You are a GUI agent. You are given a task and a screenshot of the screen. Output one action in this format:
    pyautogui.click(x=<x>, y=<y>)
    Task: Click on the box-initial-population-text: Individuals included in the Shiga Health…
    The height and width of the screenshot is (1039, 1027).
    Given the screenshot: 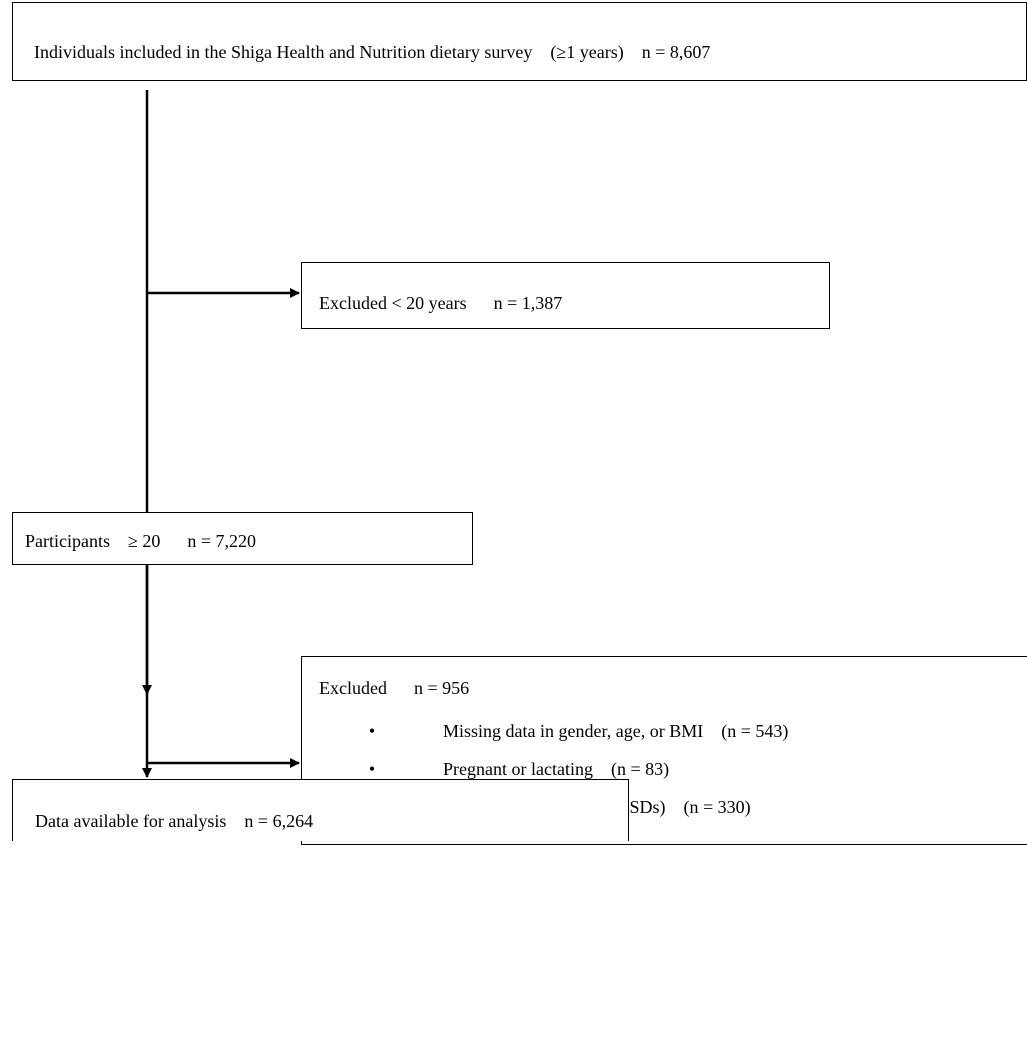 What is the action you would take?
    pyautogui.click(x=372, y=52)
    